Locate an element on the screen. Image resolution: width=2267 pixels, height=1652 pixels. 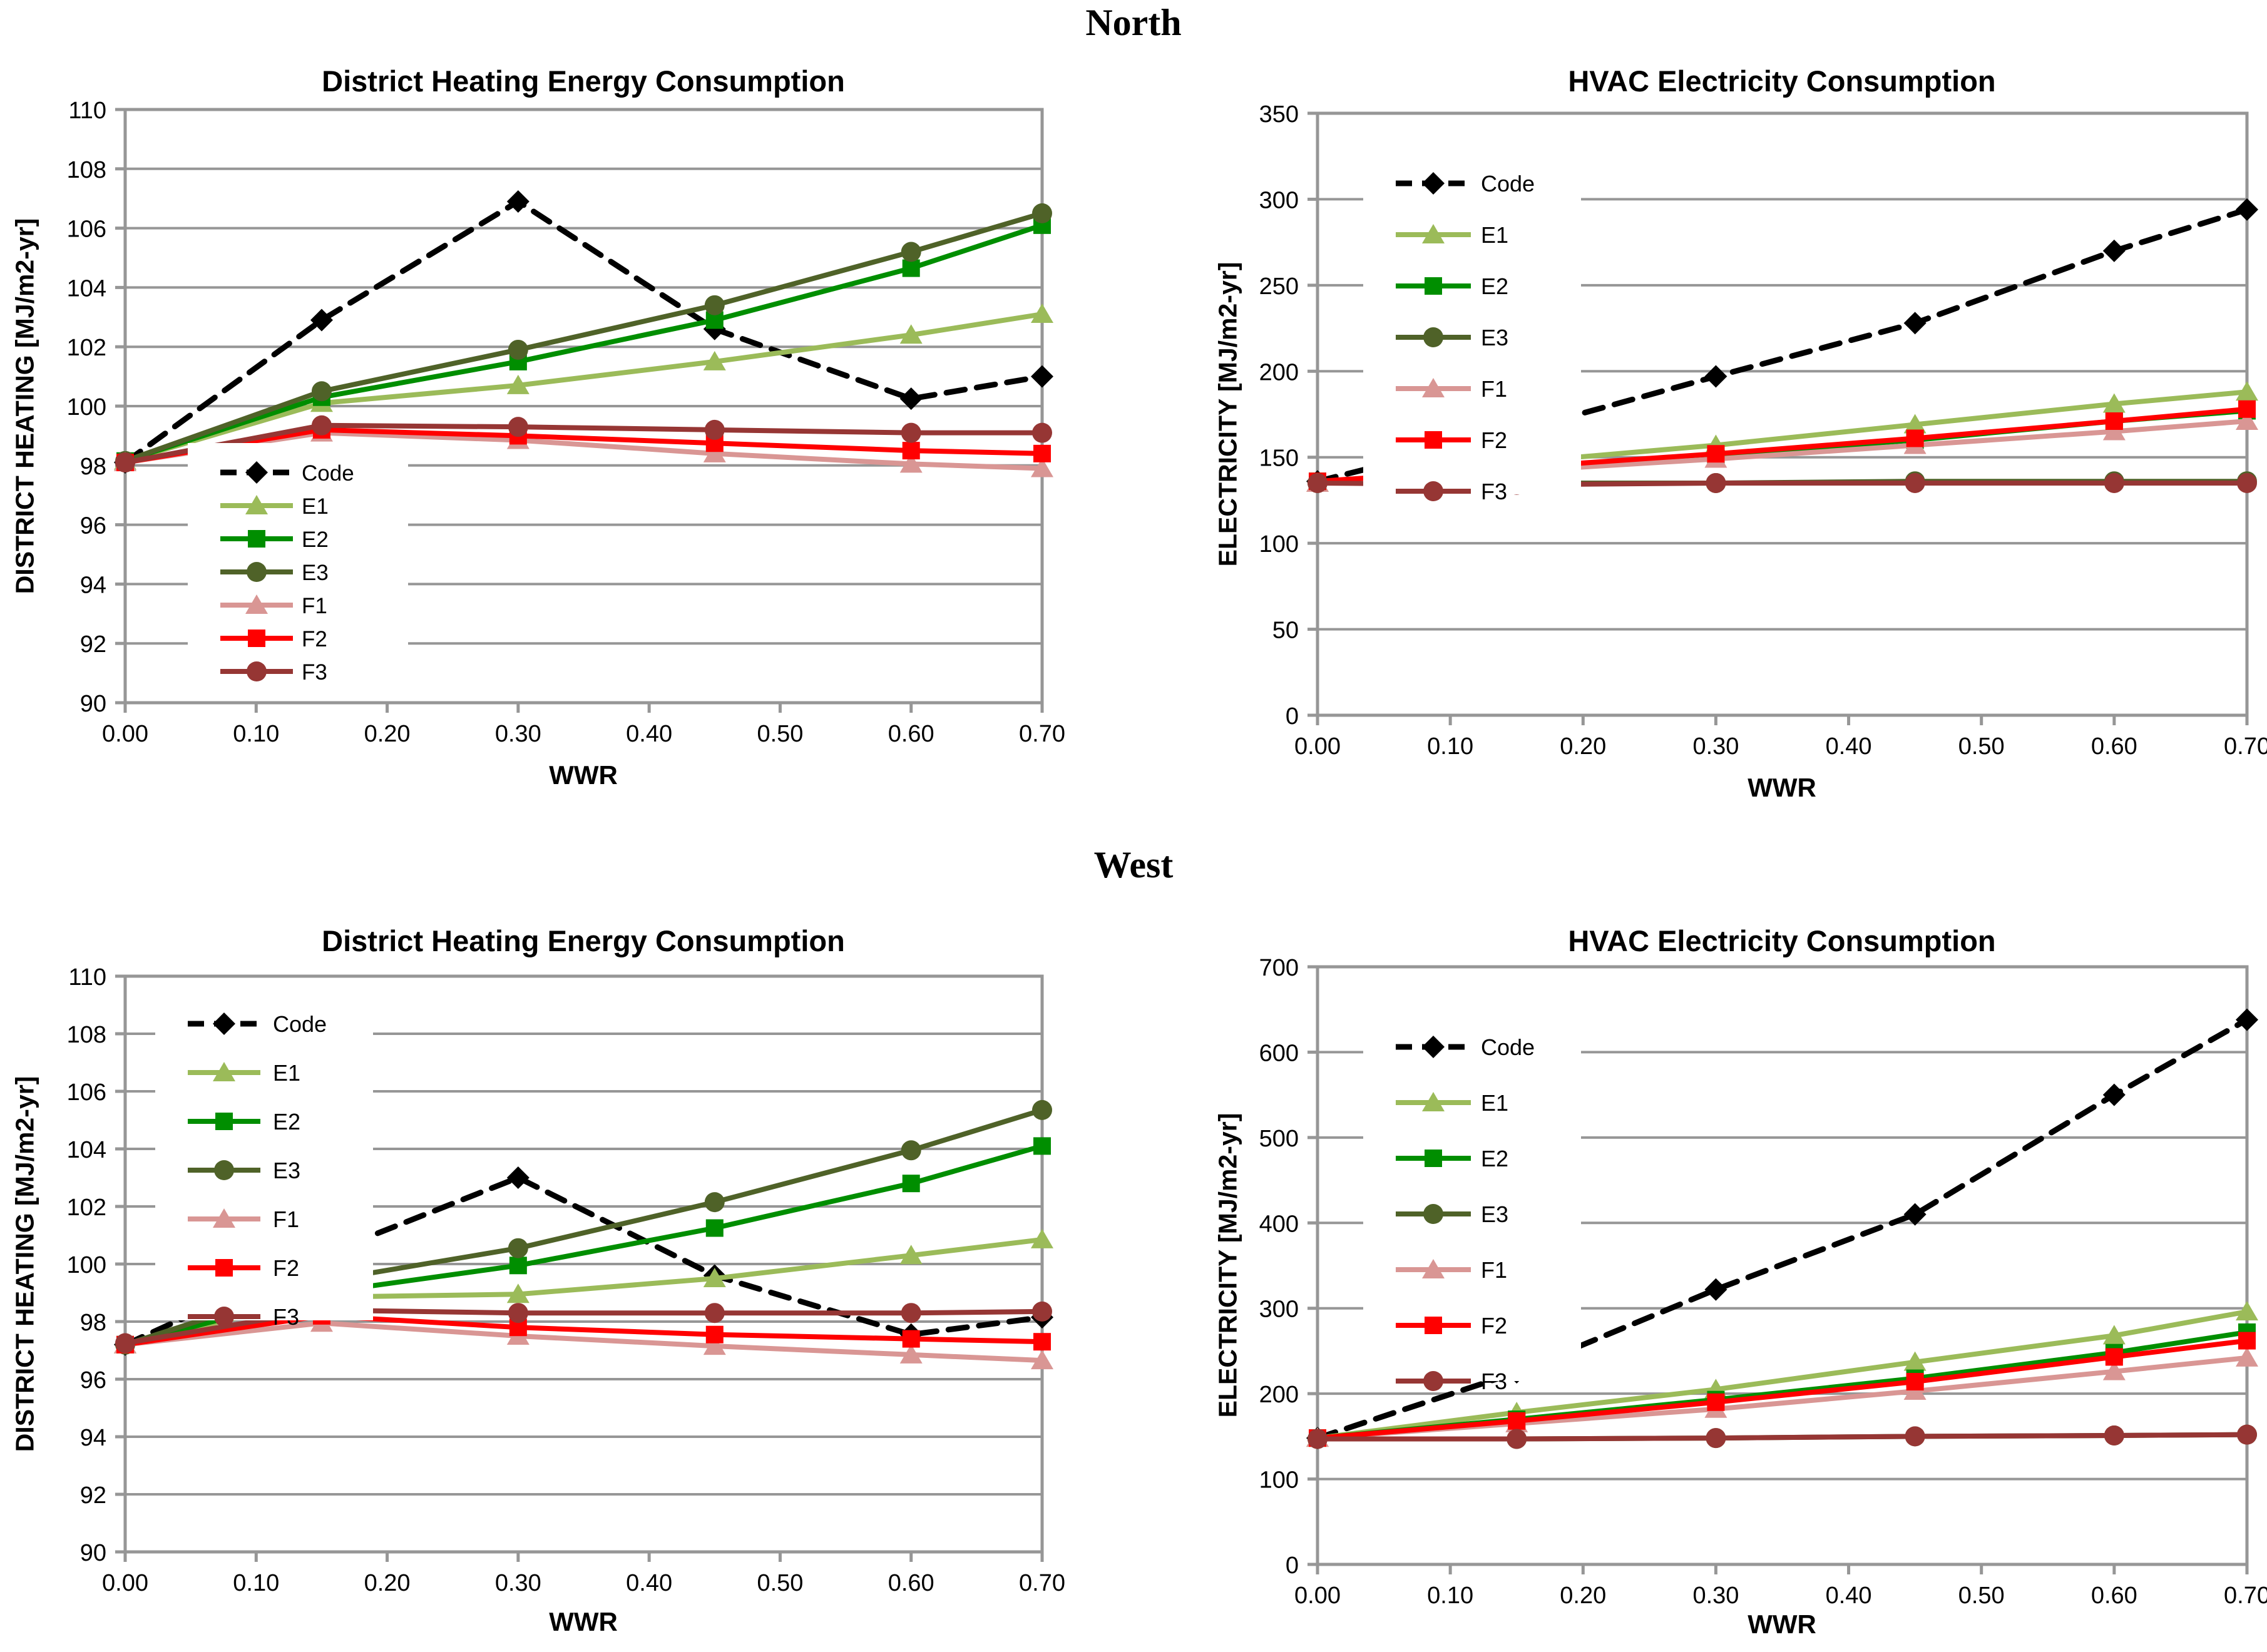
y-tick-label: 200 is located at coordinates (1279, 372).